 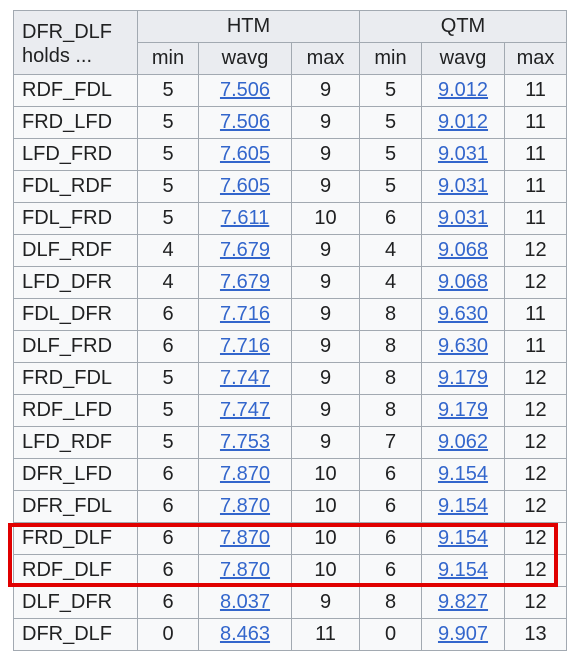 I want to click on htm-wavg-cell: 7.506, so click(x=245, y=123).